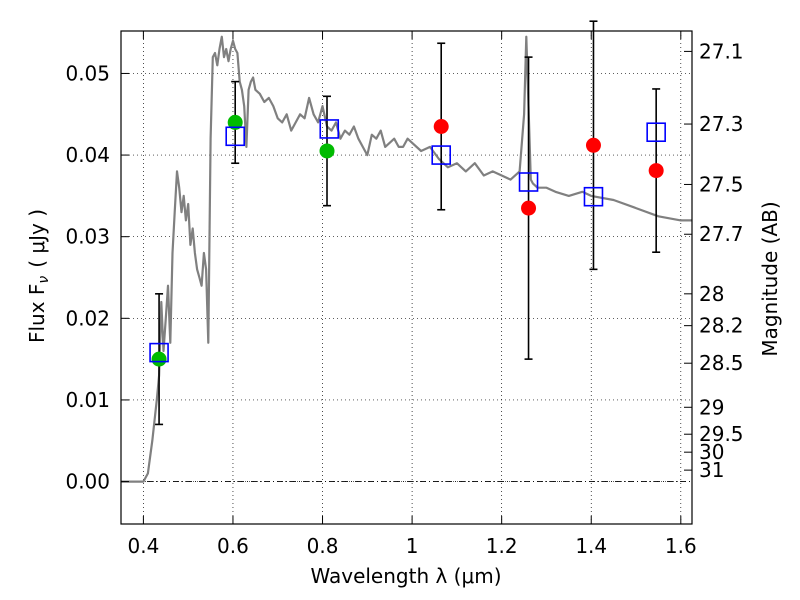 The width and height of the screenshot is (800, 600). I want to click on right-y-tick-label: 28.2, so click(721, 326).